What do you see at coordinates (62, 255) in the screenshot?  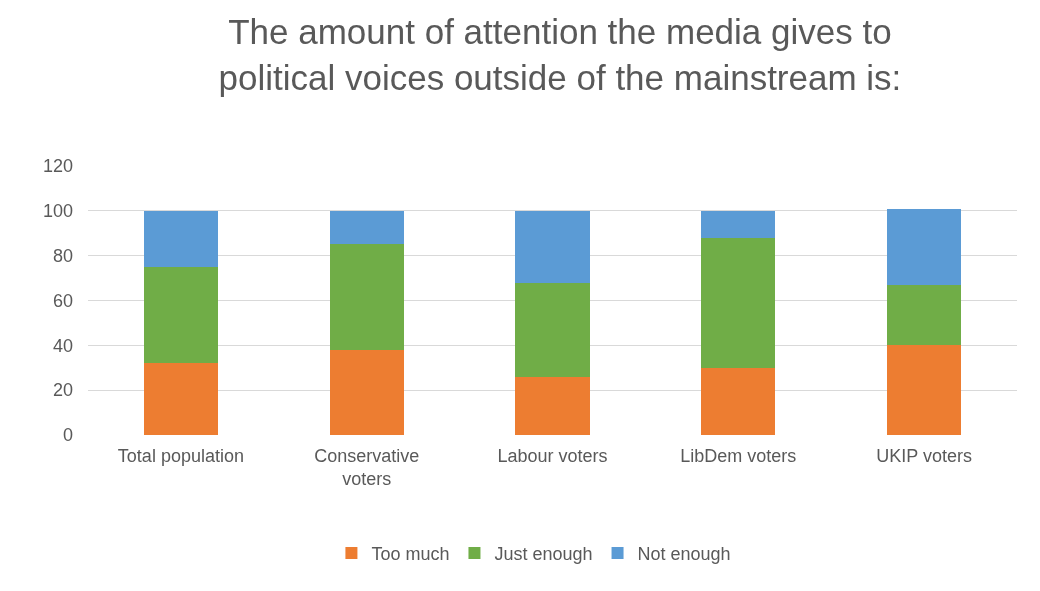 I see `y-tick-label: 80` at bounding box center [62, 255].